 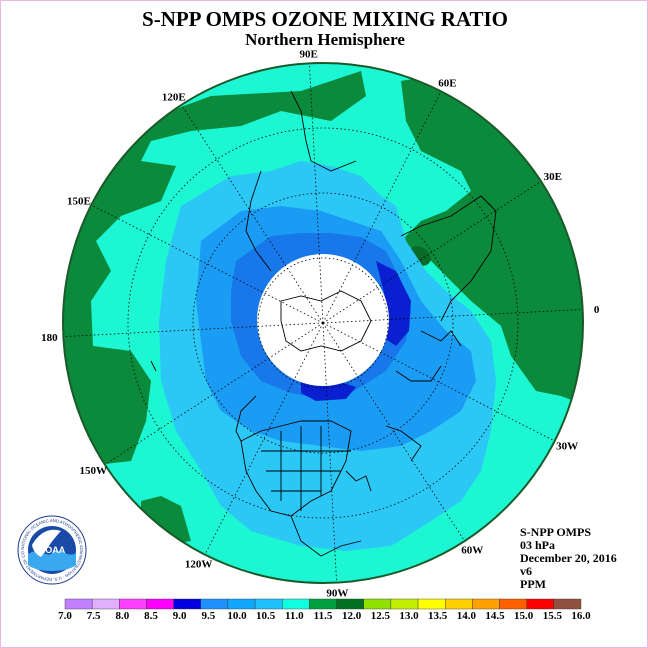 I want to click on longitude-label: 60E, so click(x=447, y=83).